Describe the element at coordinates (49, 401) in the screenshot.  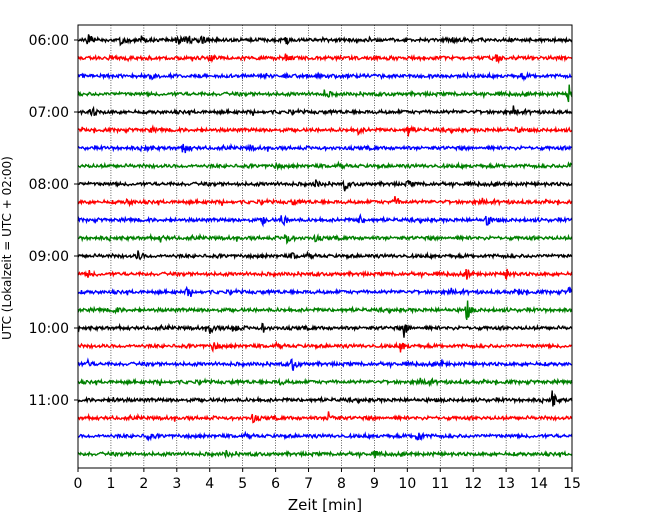
I see `y-tick-label: 11:00` at that location.